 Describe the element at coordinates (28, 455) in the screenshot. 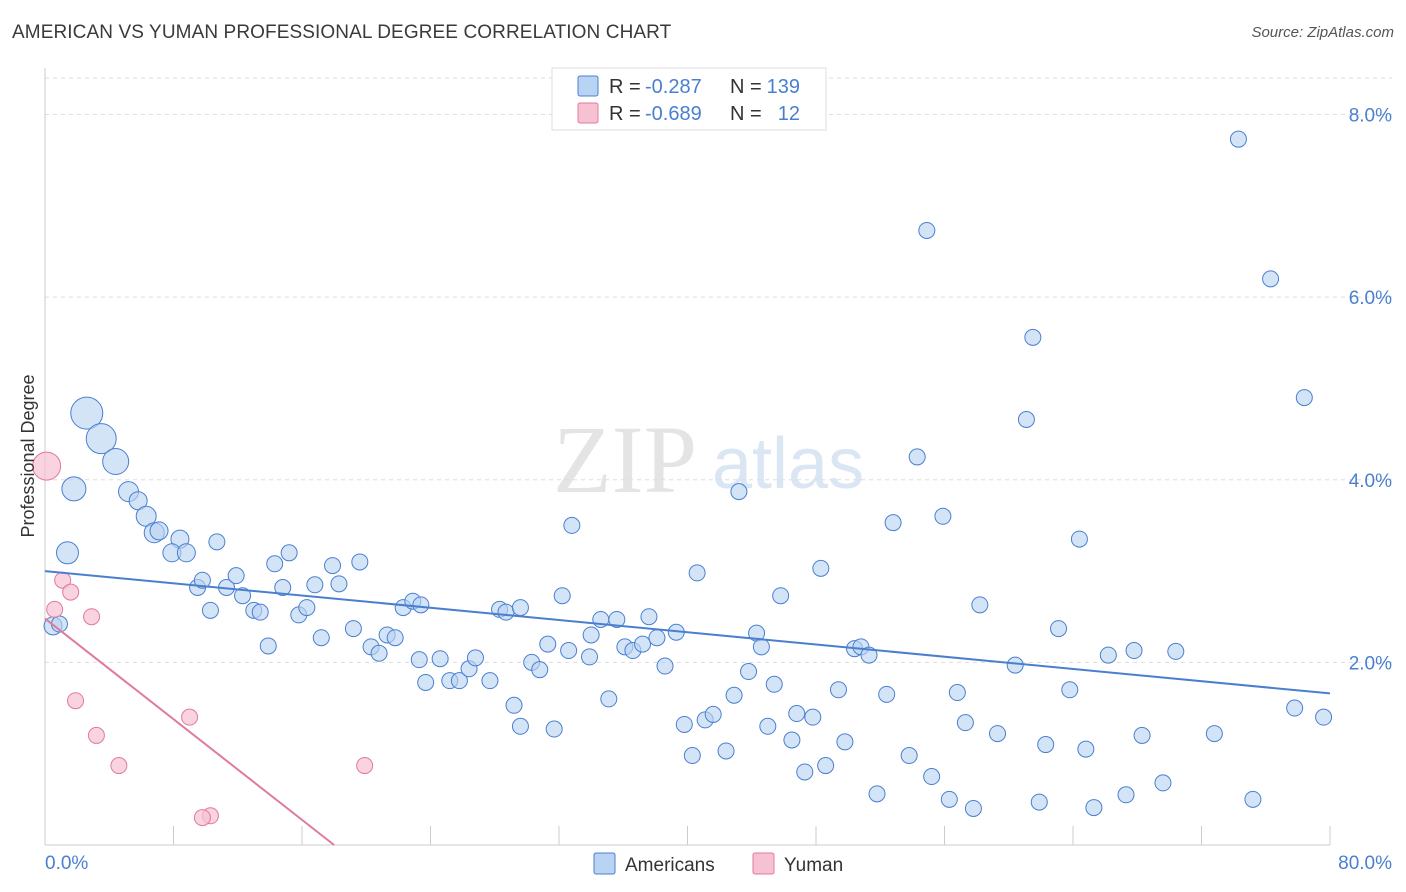

I see `y-axis-label: Professional Degree` at that location.